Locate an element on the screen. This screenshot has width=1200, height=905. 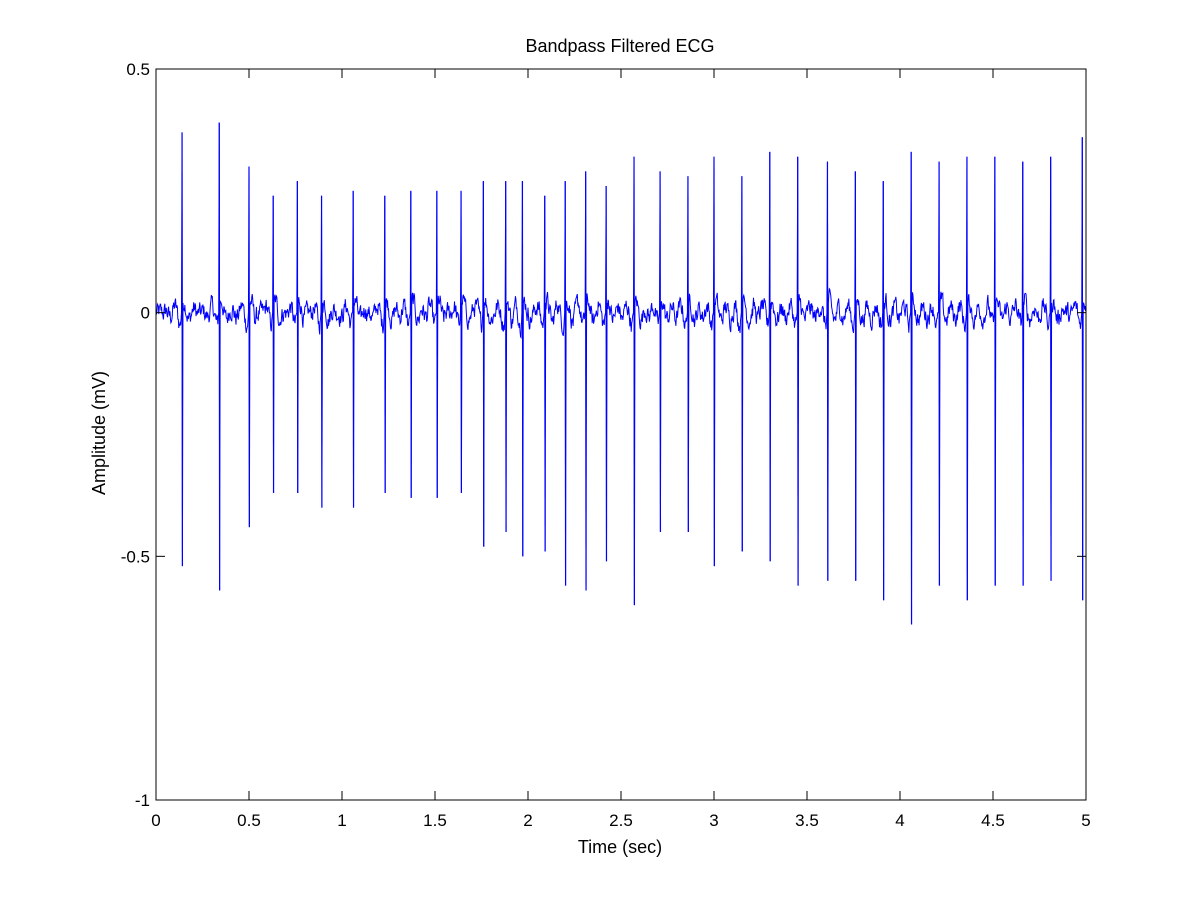
y-tick-label: -1 is located at coordinates (142, 800).